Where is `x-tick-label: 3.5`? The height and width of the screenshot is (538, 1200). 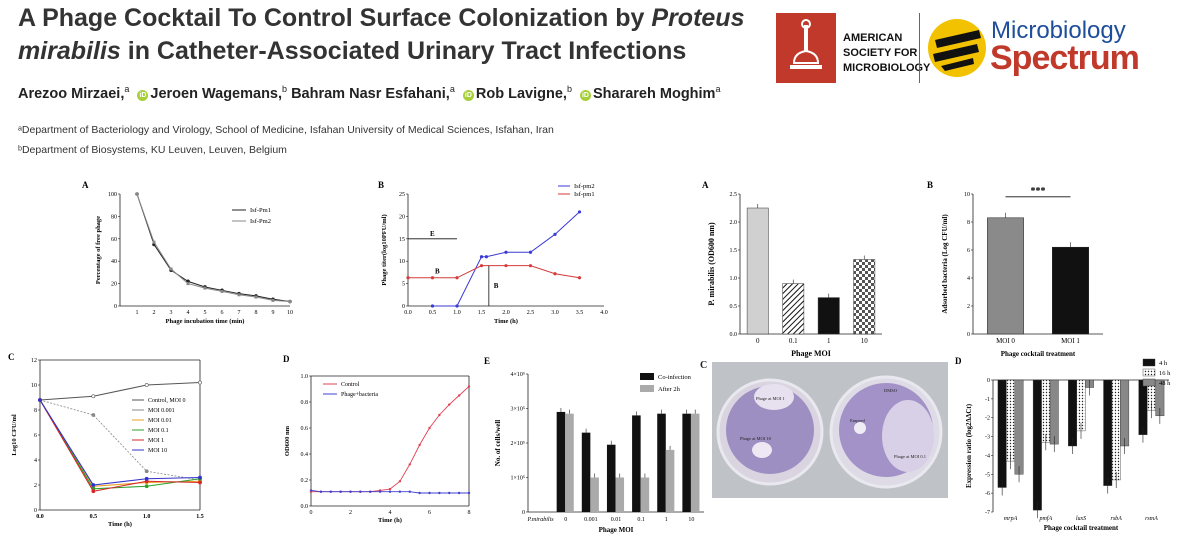 x-tick-label: 3.5 is located at coordinates (580, 313).